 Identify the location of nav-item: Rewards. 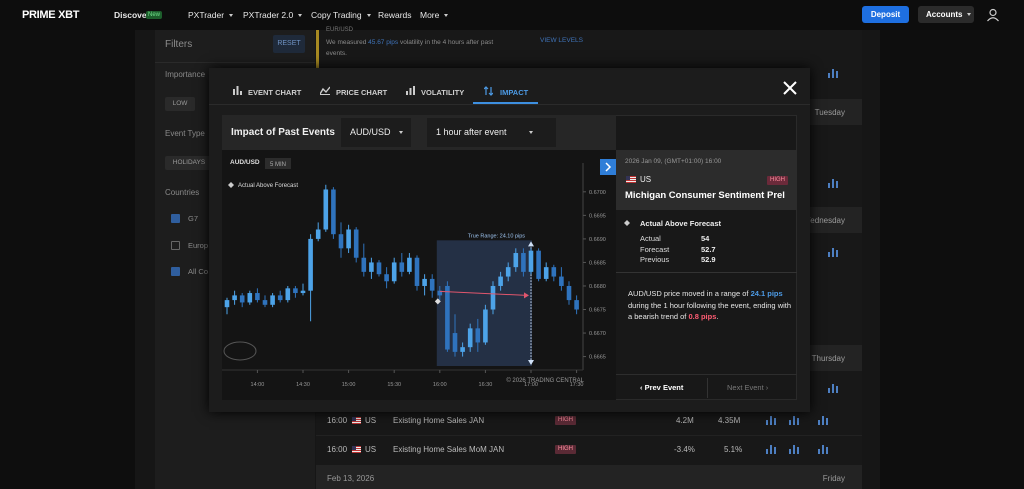
(395, 15).